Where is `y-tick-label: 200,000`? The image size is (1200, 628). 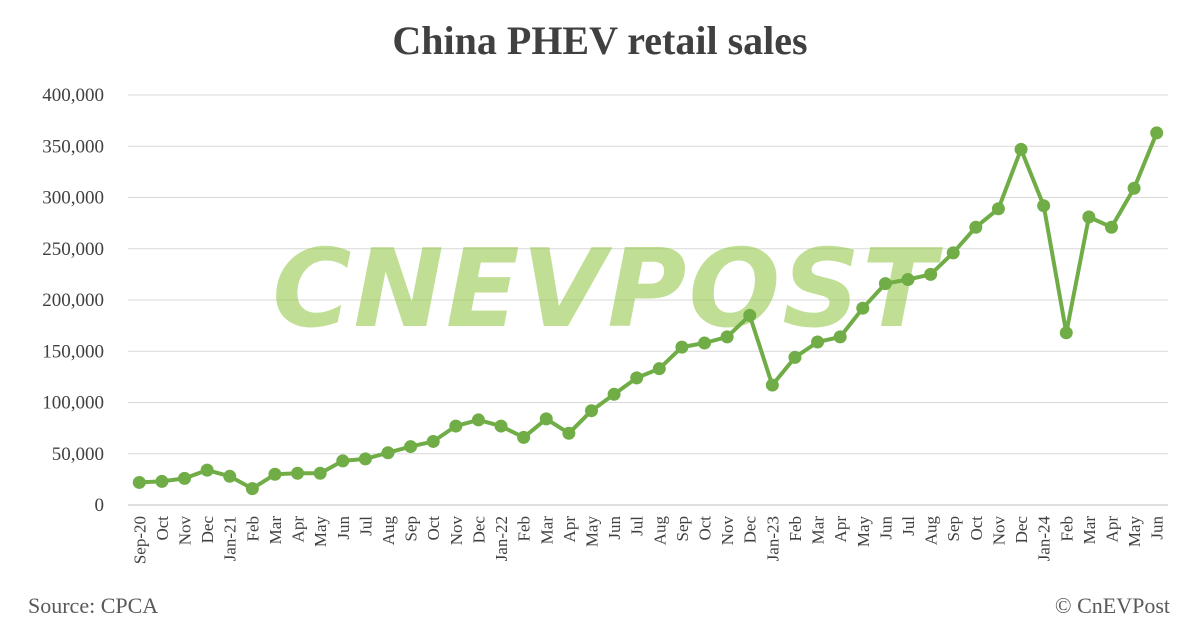 y-tick-label: 200,000 is located at coordinates (73, 300).